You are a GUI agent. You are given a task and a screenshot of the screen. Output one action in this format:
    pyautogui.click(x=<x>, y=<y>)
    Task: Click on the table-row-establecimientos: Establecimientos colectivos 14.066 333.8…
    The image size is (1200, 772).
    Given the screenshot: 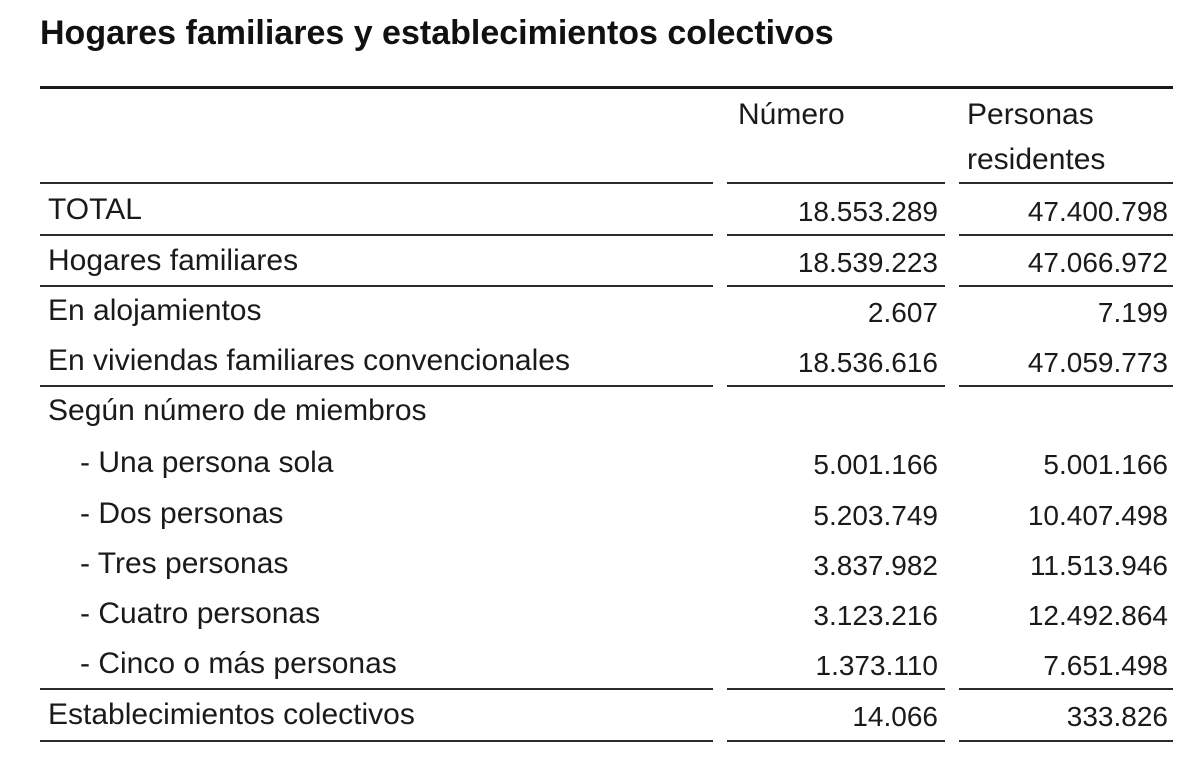 What is the action you would take?
    pyautogui.click(x=600, y=715)
    